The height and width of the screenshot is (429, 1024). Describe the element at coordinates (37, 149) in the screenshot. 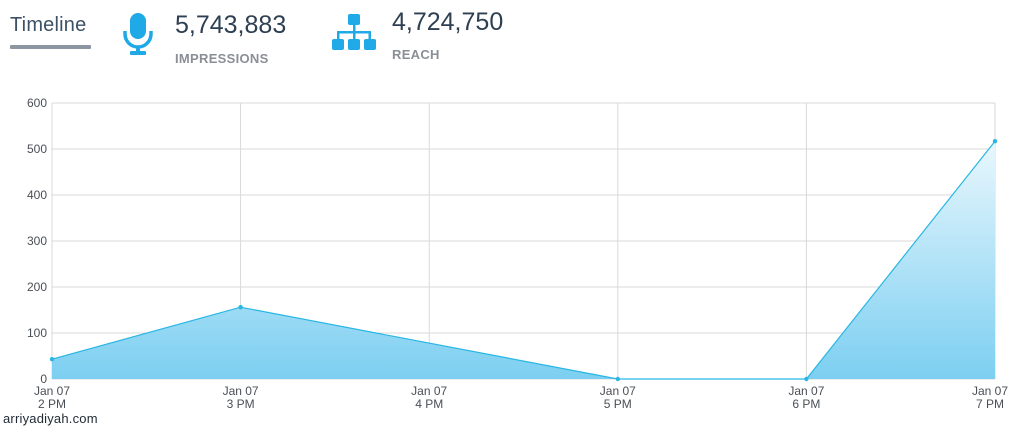

I see `y-tick-label: 500` at that location.